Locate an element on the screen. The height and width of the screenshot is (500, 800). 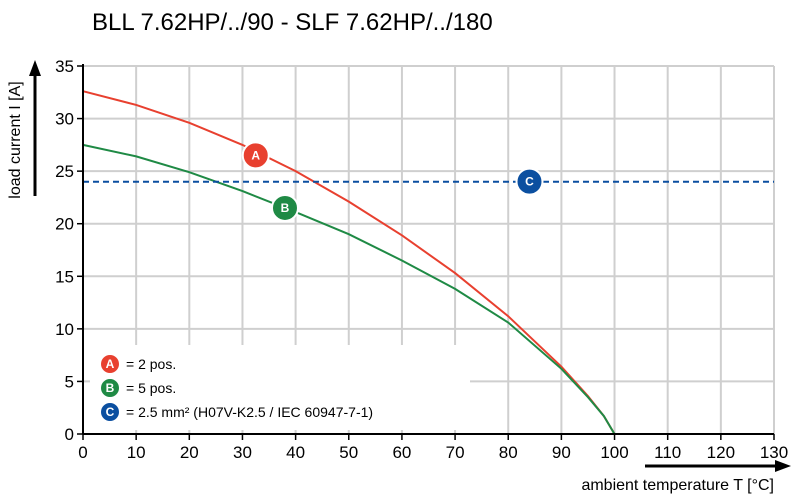
y-tick-label-30: 30 is located at coordinates (64, 119).